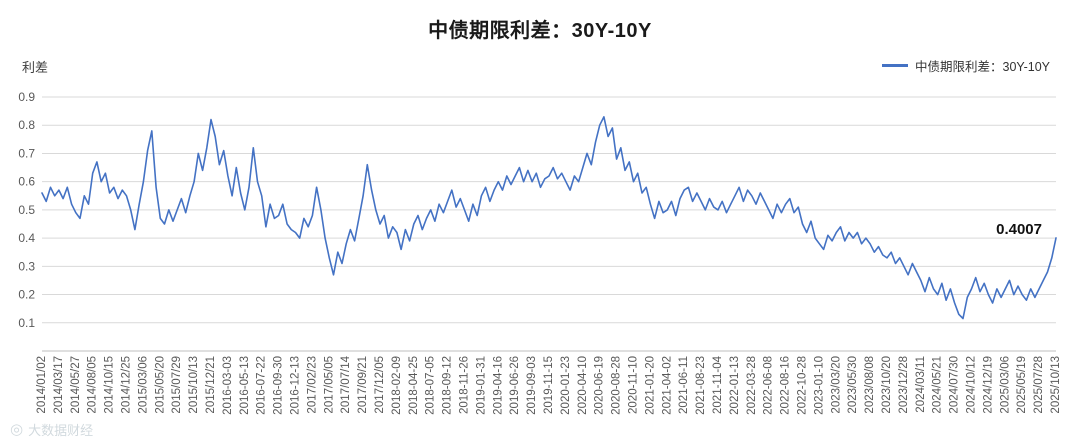 This screenshot has height=444, width=1080. Describe the element at coordinates (938, 385) in the screenshot. I see `x-tick-label: 2024/05/21` at that location.